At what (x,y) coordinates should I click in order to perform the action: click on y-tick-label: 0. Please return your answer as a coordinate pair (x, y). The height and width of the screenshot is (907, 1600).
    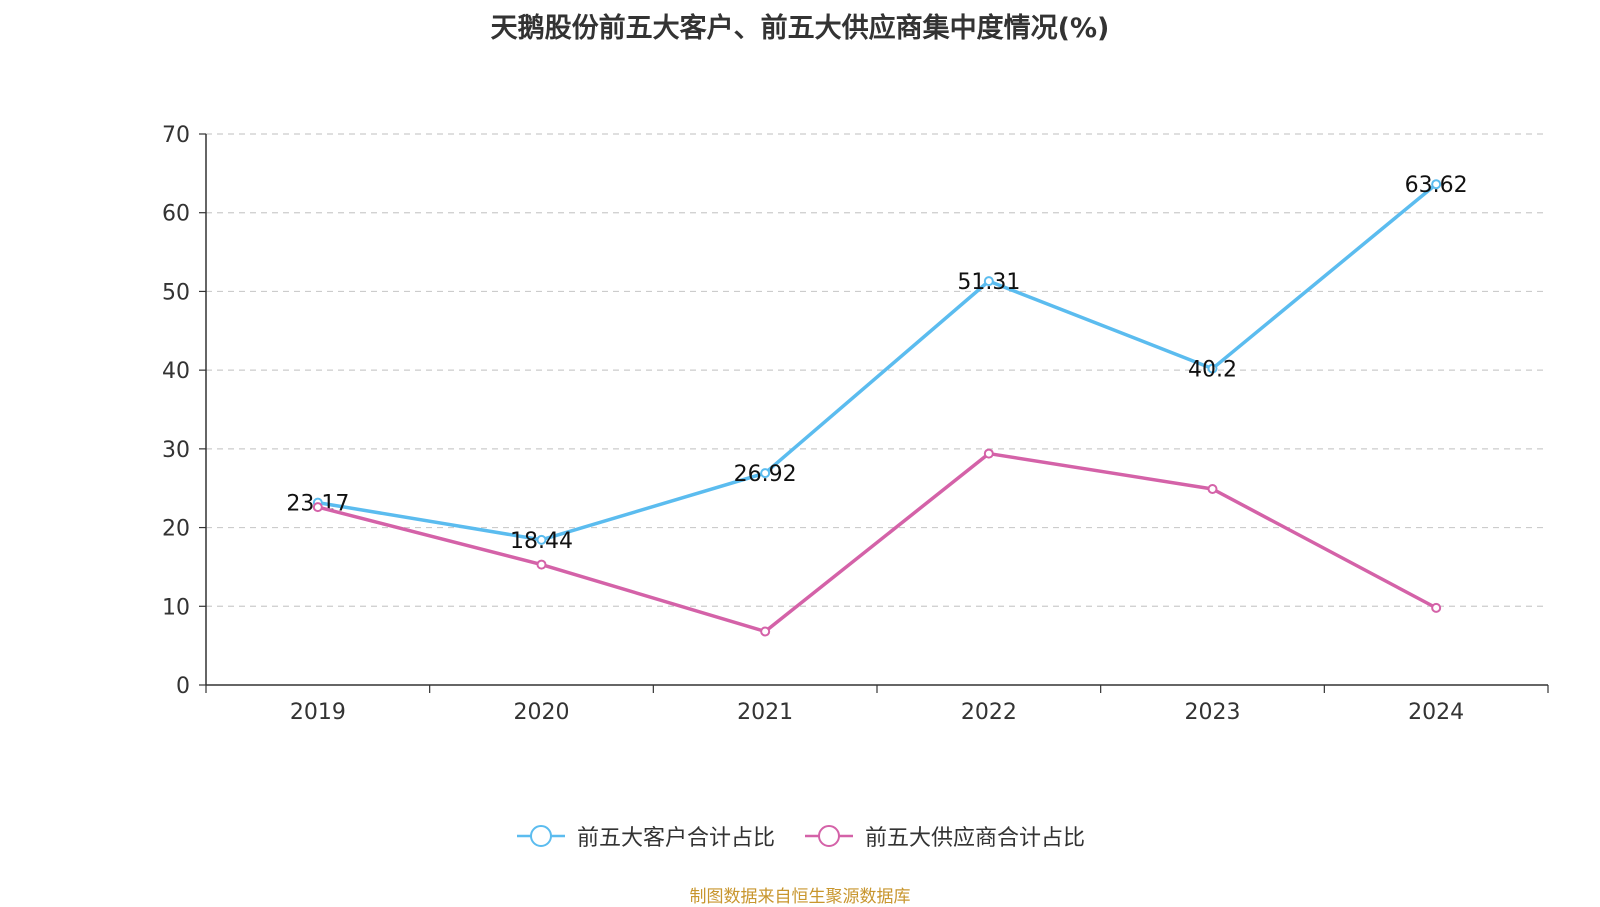
    Looking at the image, I should click on (183, 686).